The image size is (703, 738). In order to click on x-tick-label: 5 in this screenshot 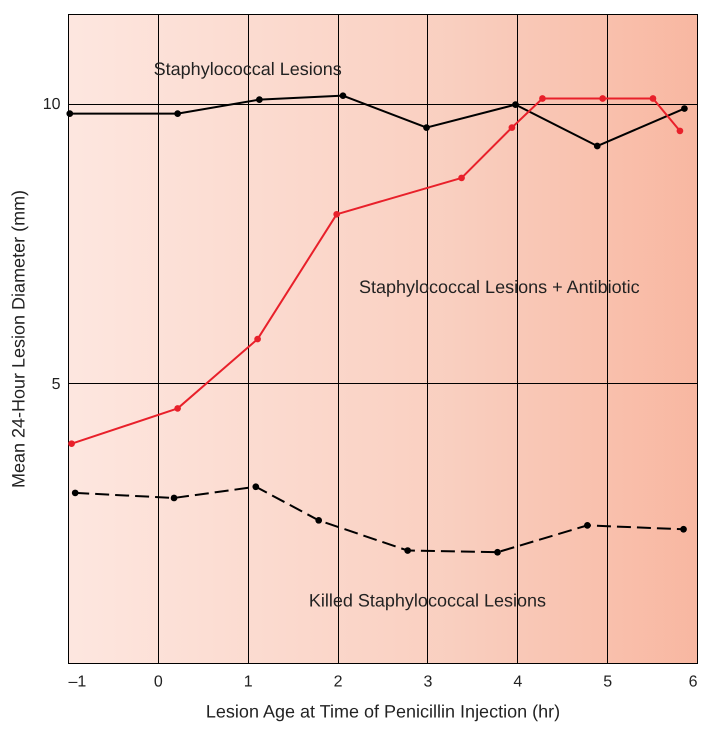, I will do `click(607, 682)`.